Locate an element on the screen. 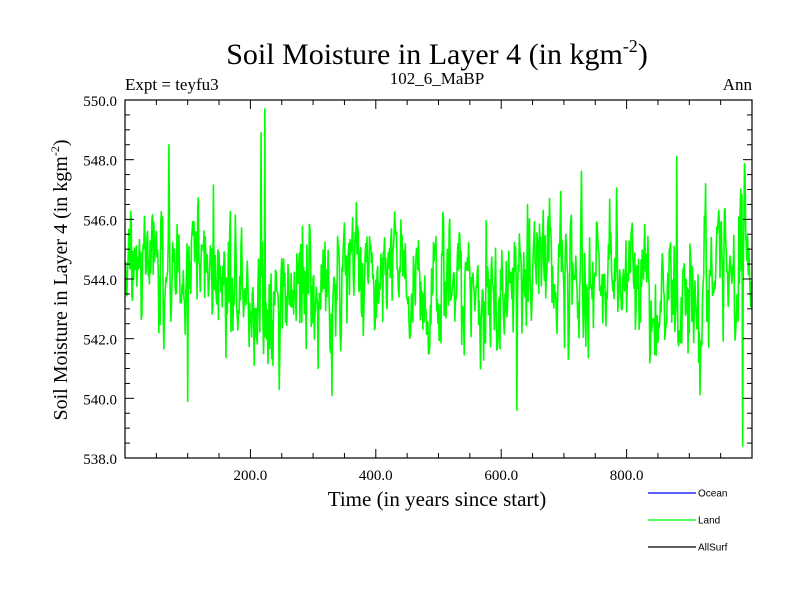 The width and height of the screenshot is (800, 600). x-tick-label: 800.0 is located at coordinates (627, 476).